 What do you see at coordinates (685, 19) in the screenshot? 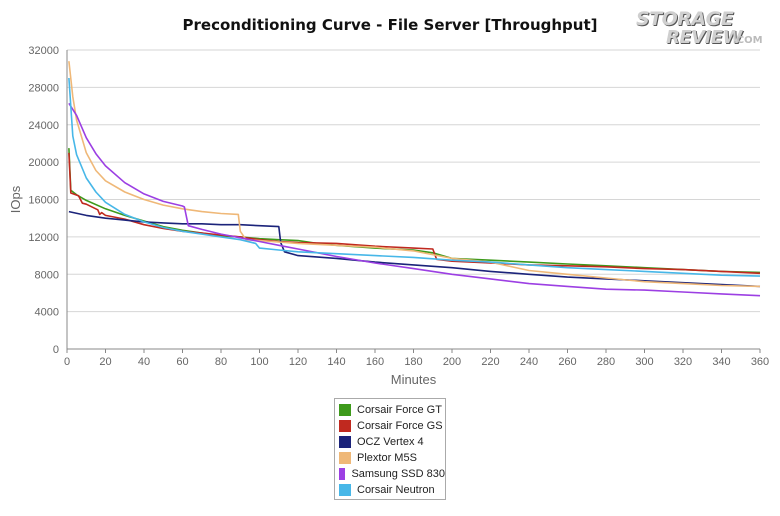
I see `logo-line-1: STORAGE` at bounding box center [685, 19].